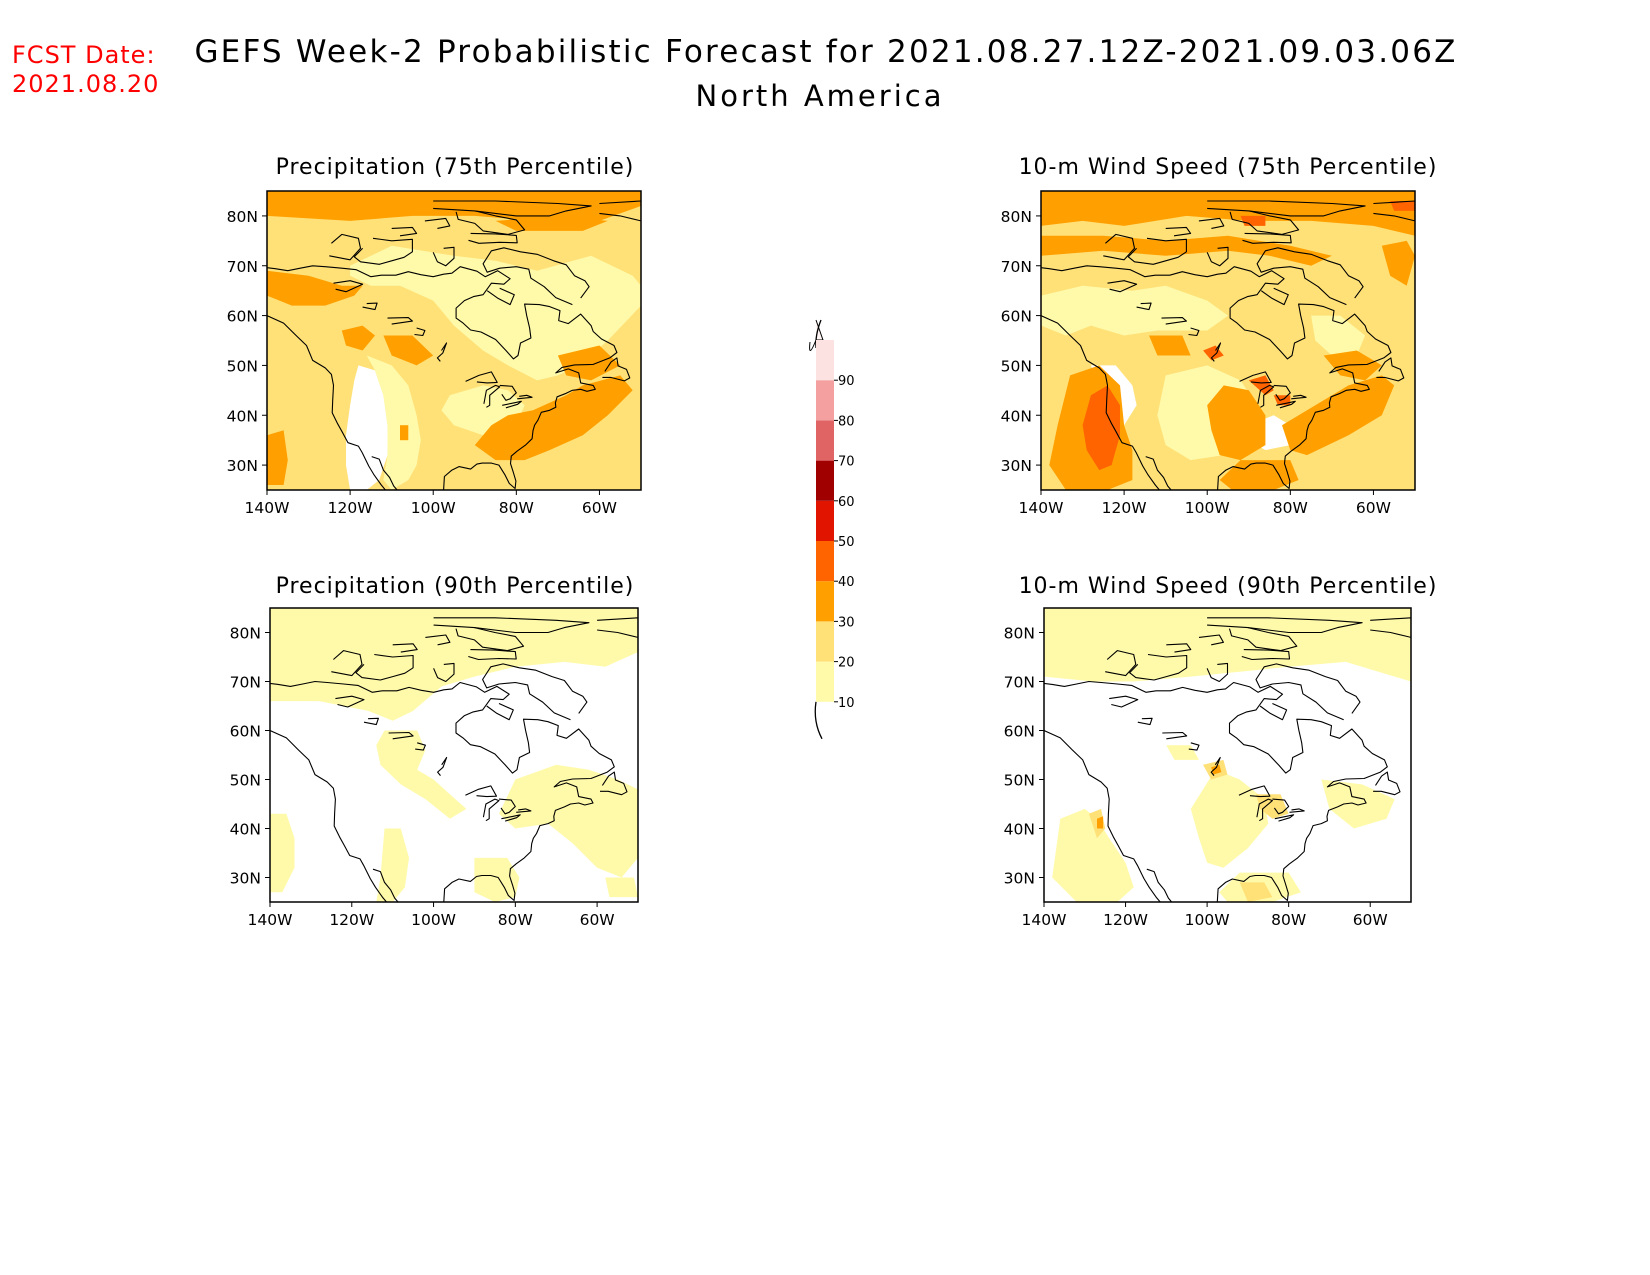 The image size is (1650, 1275). I want to click on axis-ticks-wind-90: 80N 70N 60N 50N 40N 30N 140W 120W 100W 80W 60W, so click(1196, 777).